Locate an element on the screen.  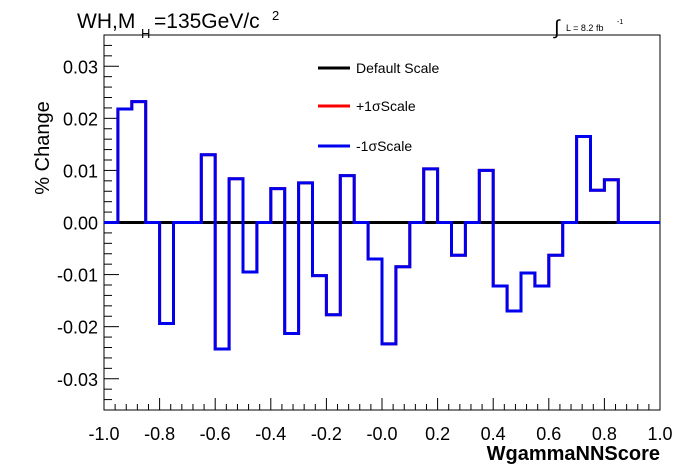
y-tick-label: 0.00 is located at coordinates (80, 224).